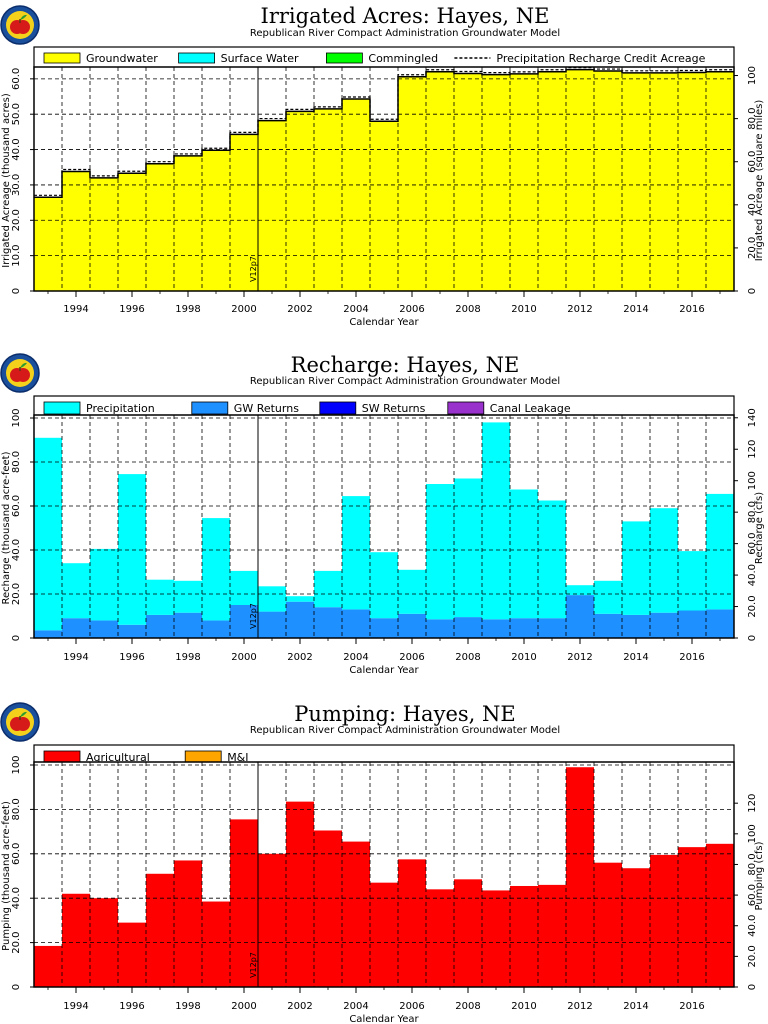  What do you see at coordinates (16, 149) in the screenshot?
I see `y-tick-label: 40.0` at bounding box center [16, 149].